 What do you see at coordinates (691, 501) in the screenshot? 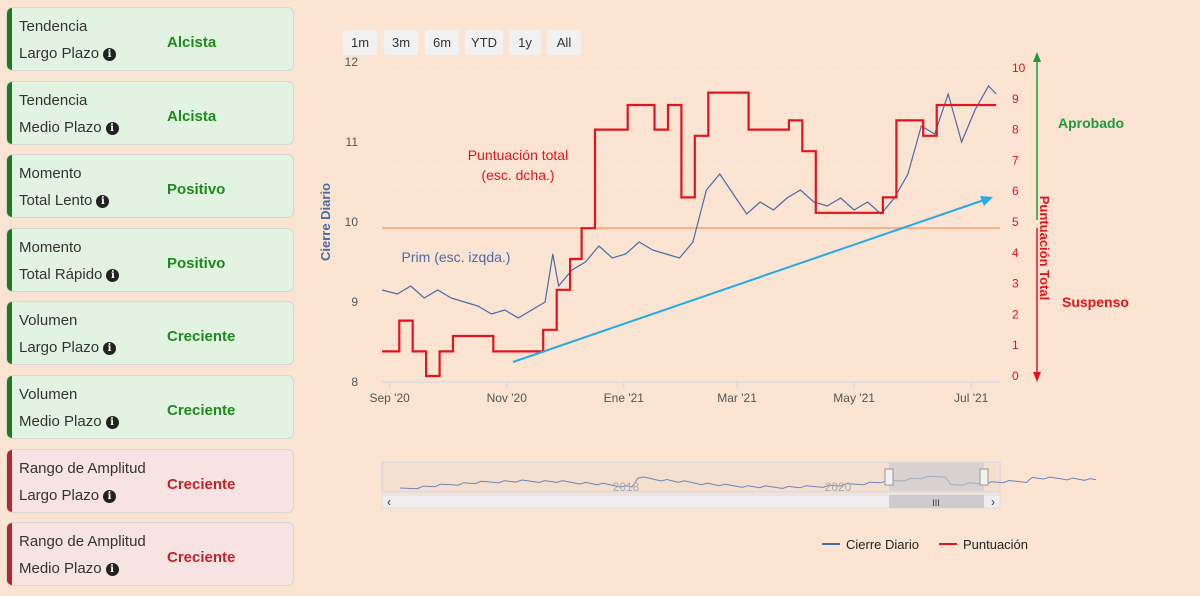
I see `scrollbar-track` at bounding box center [691, 501].